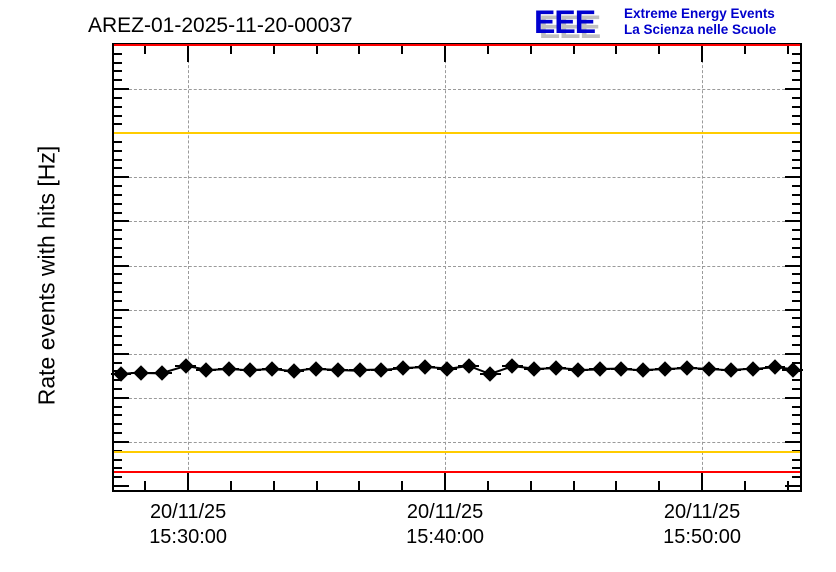 The image size is (836, 572). I want to click on x-tick-label-time: 15:40:00, so click(445, 537).